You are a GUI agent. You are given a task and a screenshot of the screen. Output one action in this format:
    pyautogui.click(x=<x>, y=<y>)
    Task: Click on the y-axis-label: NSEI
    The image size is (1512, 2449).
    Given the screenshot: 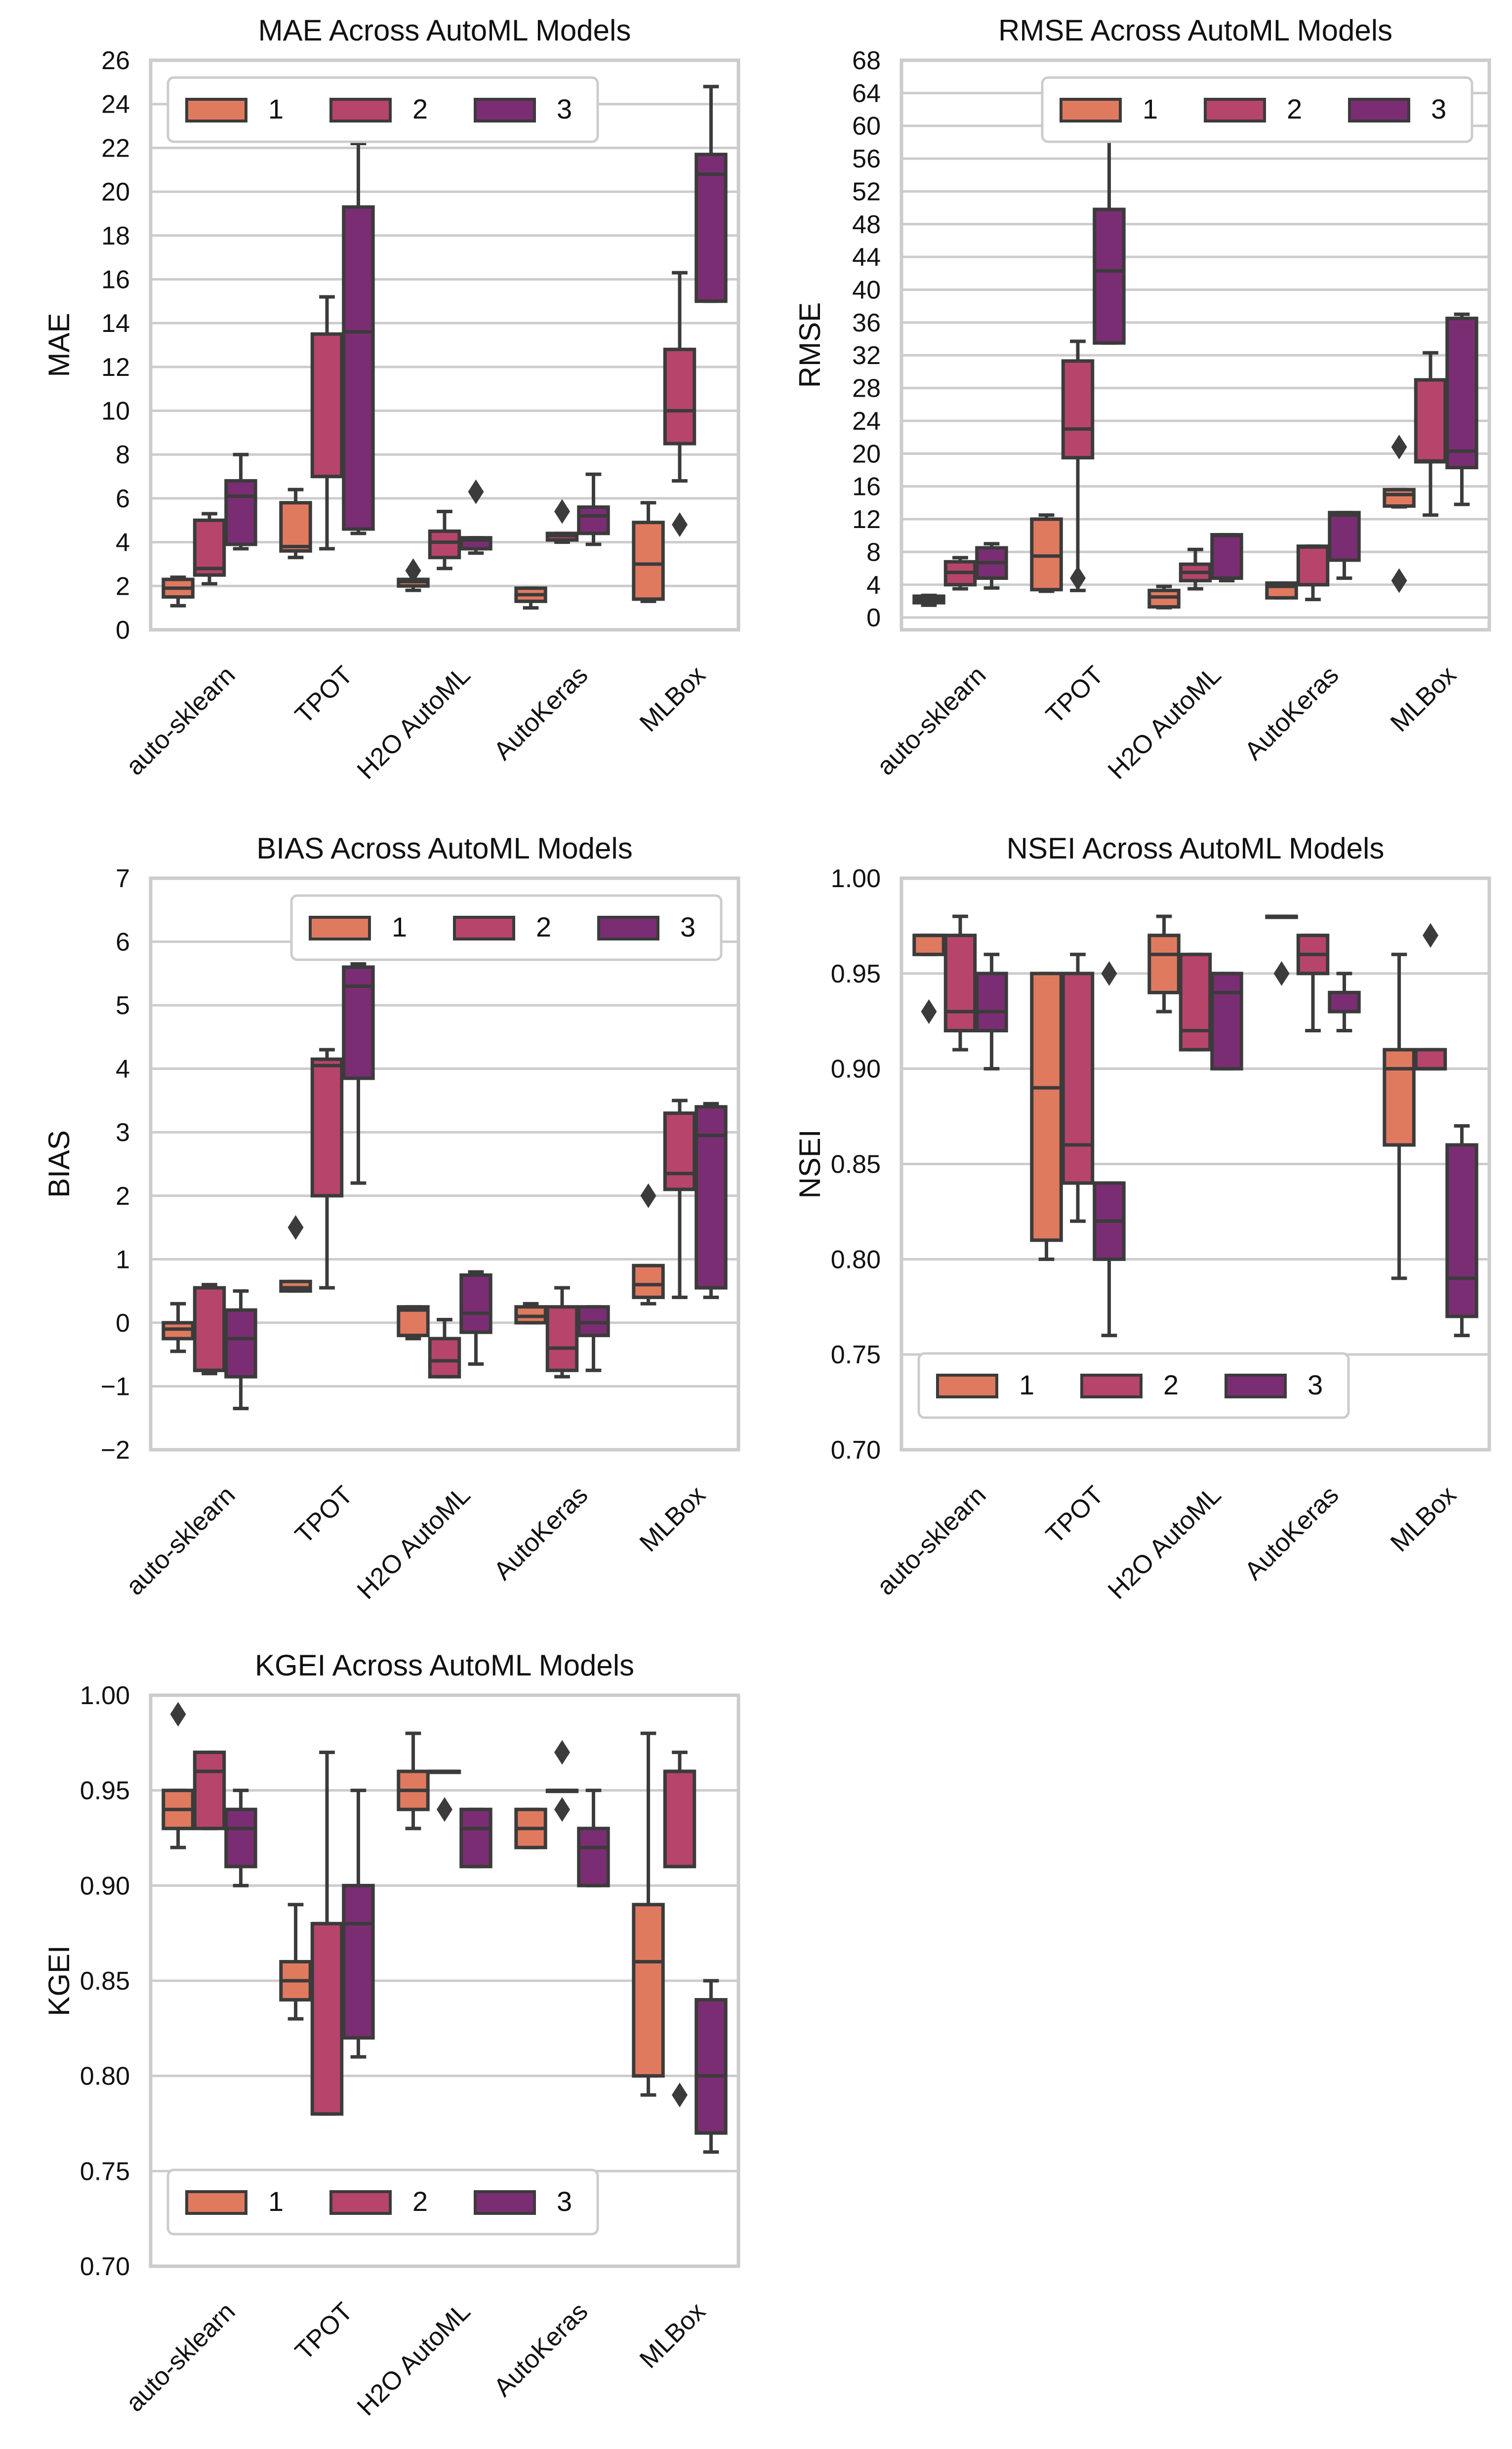 What is the action you would take?
    pyautogui.click(x=809, y=1163)
    